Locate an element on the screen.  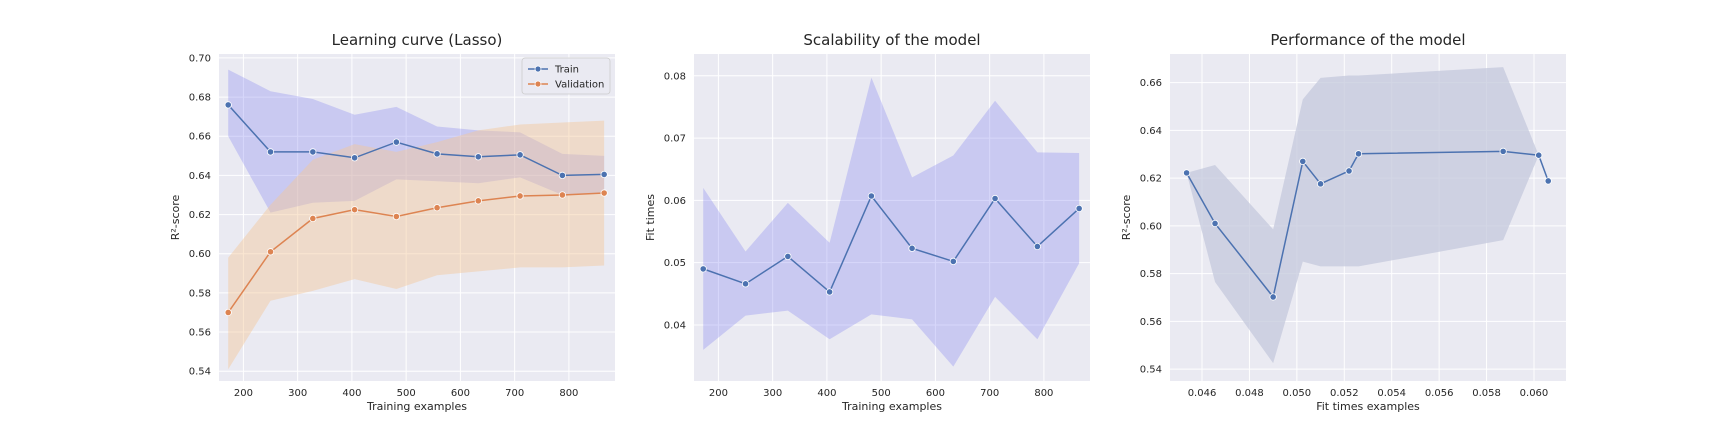
legend: Train Validation is located at coordinates (566, 76).